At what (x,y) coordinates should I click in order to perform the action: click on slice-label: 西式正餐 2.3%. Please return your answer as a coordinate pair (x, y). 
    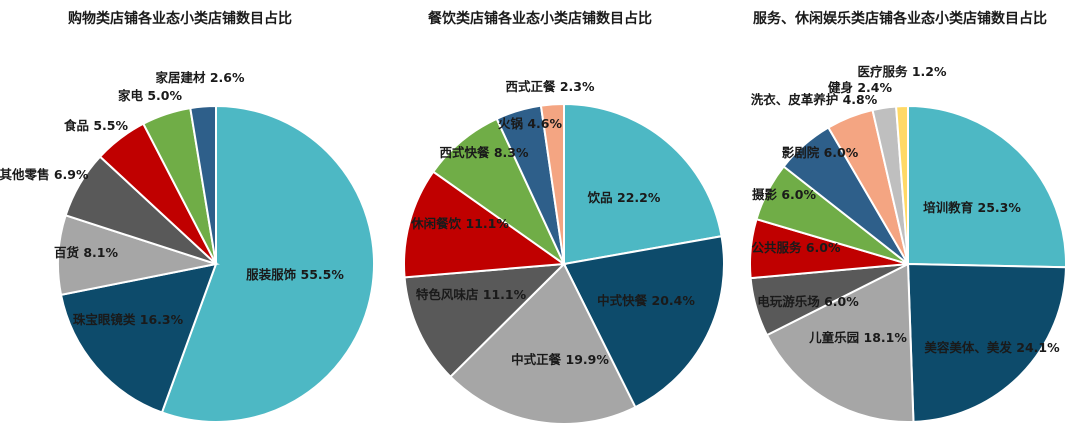
    Looking at the image, I should click on (549, 86).